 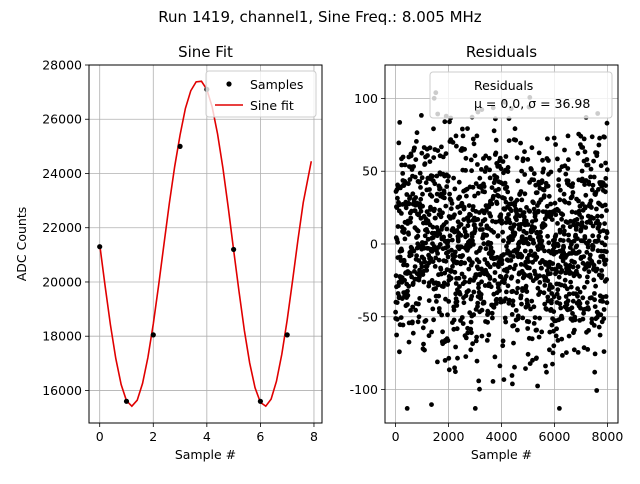 What do you see at coordinates (608, 436) in the screenshot?
I see `x-tick-label: 8000` at bounding box center [608, 436].